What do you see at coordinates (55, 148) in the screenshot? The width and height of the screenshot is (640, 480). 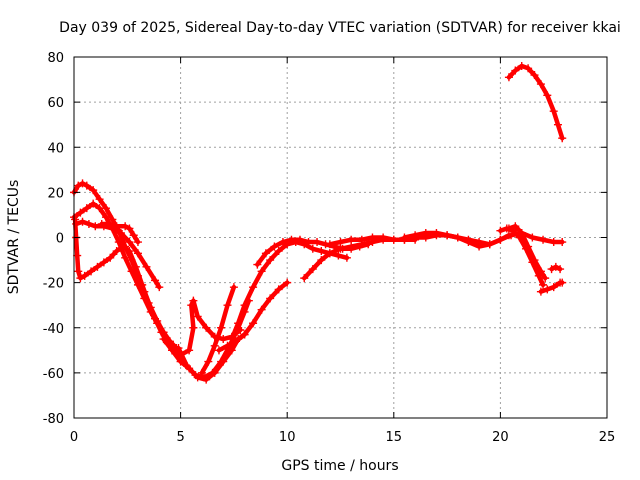 I see `y-tick-label: 40` at bounding box center [55, 148].